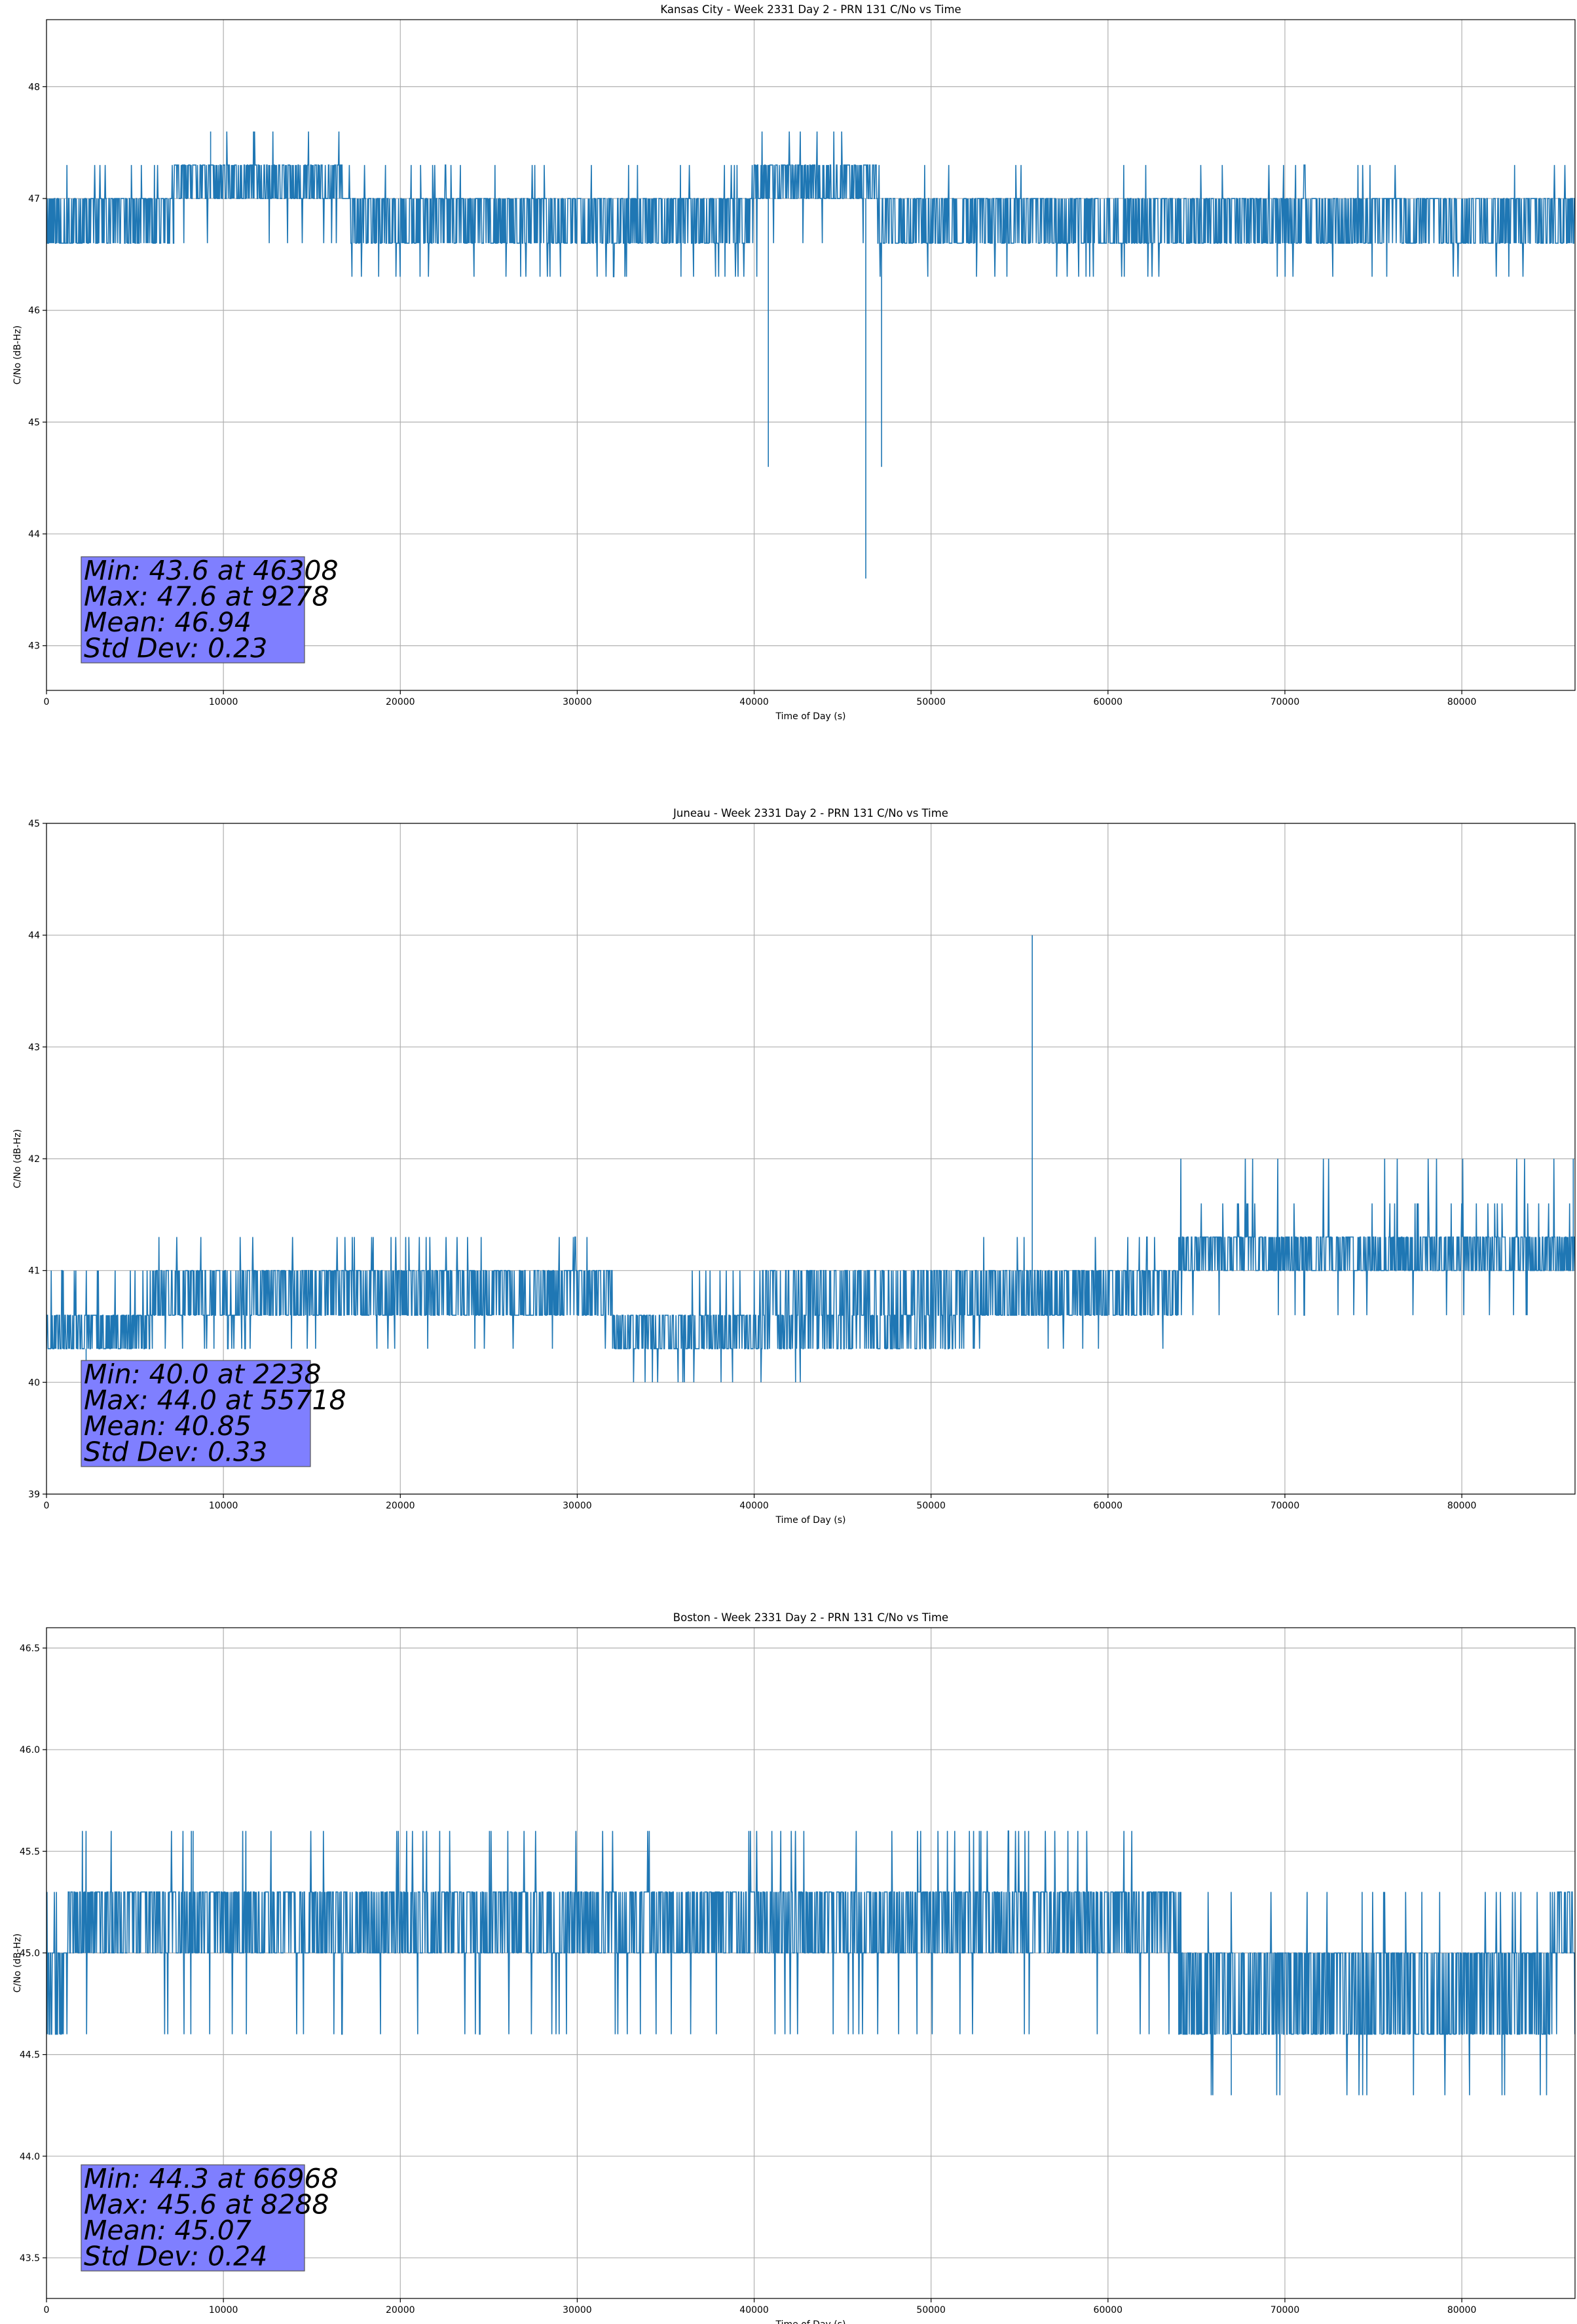 The height and width of the screenshot is (2324, 1577). Describe the element at coordinates (215, 1400) in the screenshot. I see `stats-line: Max: 44.0 at 55718` at that location.